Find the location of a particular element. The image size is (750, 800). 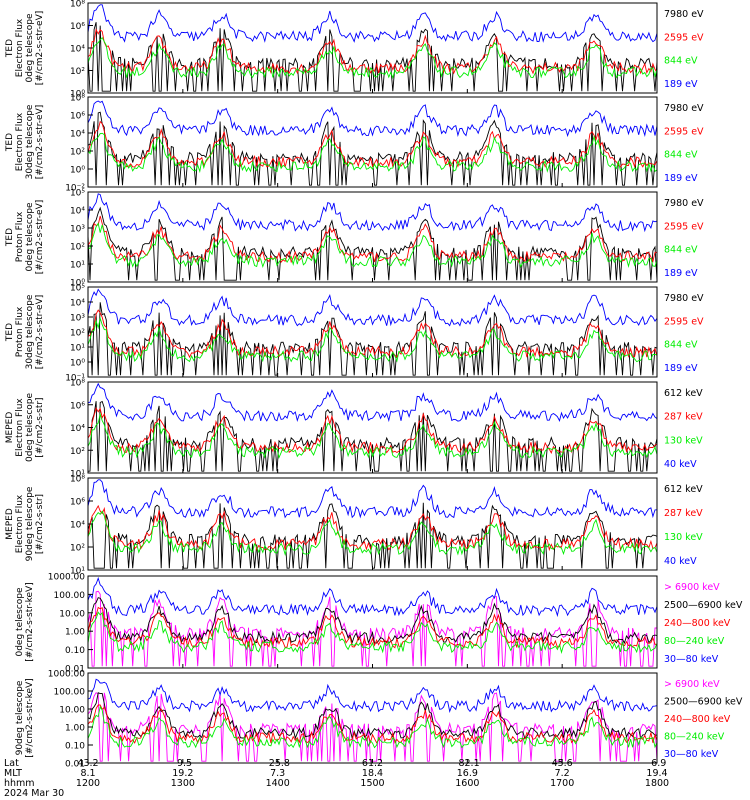

y-tick-label: 10⁻² is located at coordinates (75, 189).